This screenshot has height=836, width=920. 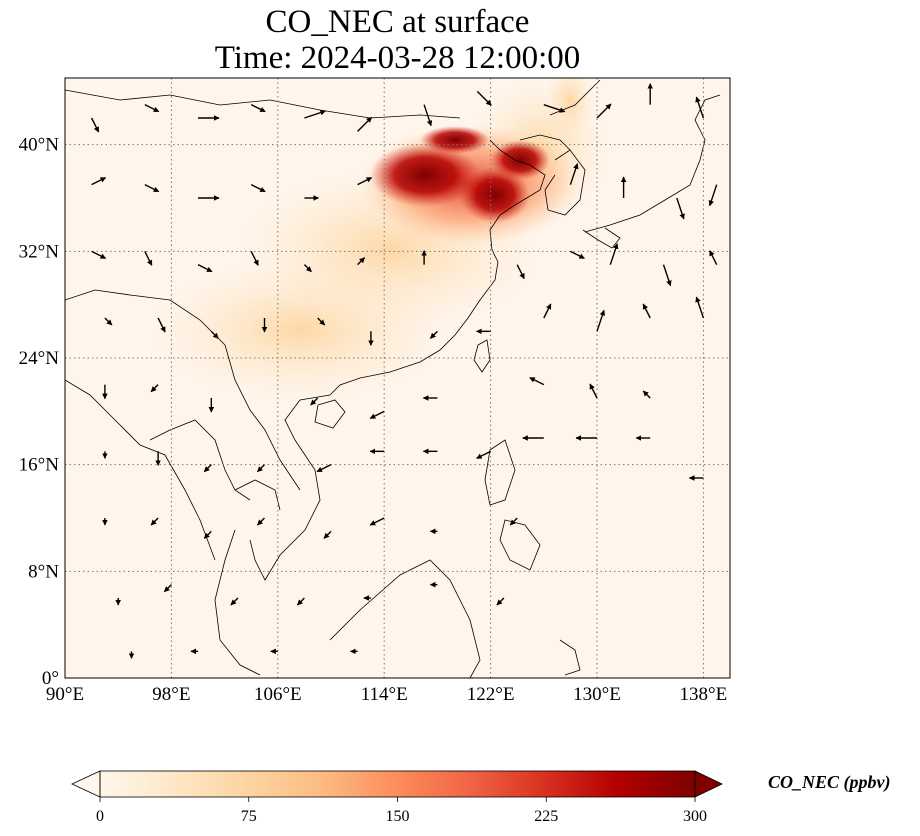 I want to click on colorbar-tick-label: 300, so click(x=695, y=816).